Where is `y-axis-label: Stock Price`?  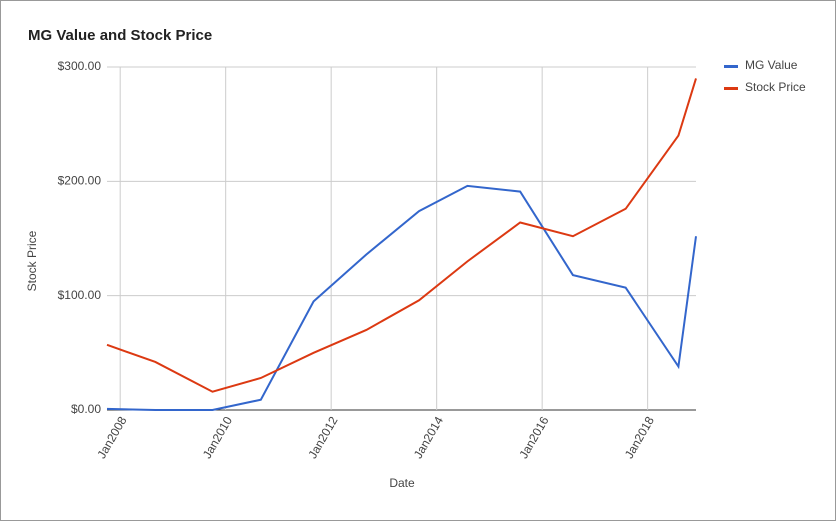
y-axis-label: Stock Price is located at coordinates (32, 260).